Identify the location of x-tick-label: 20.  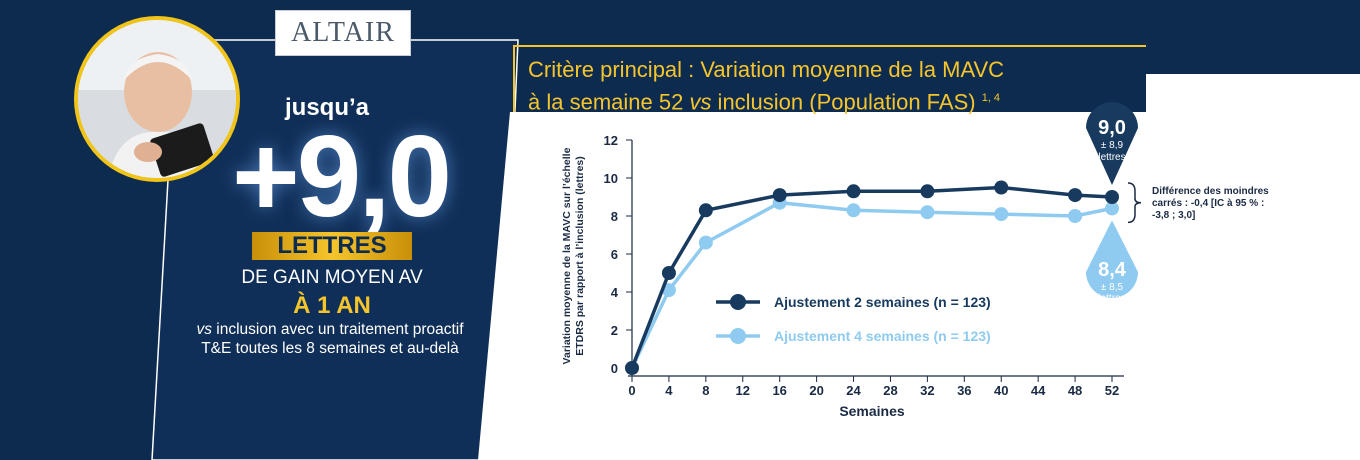
(816, 390).